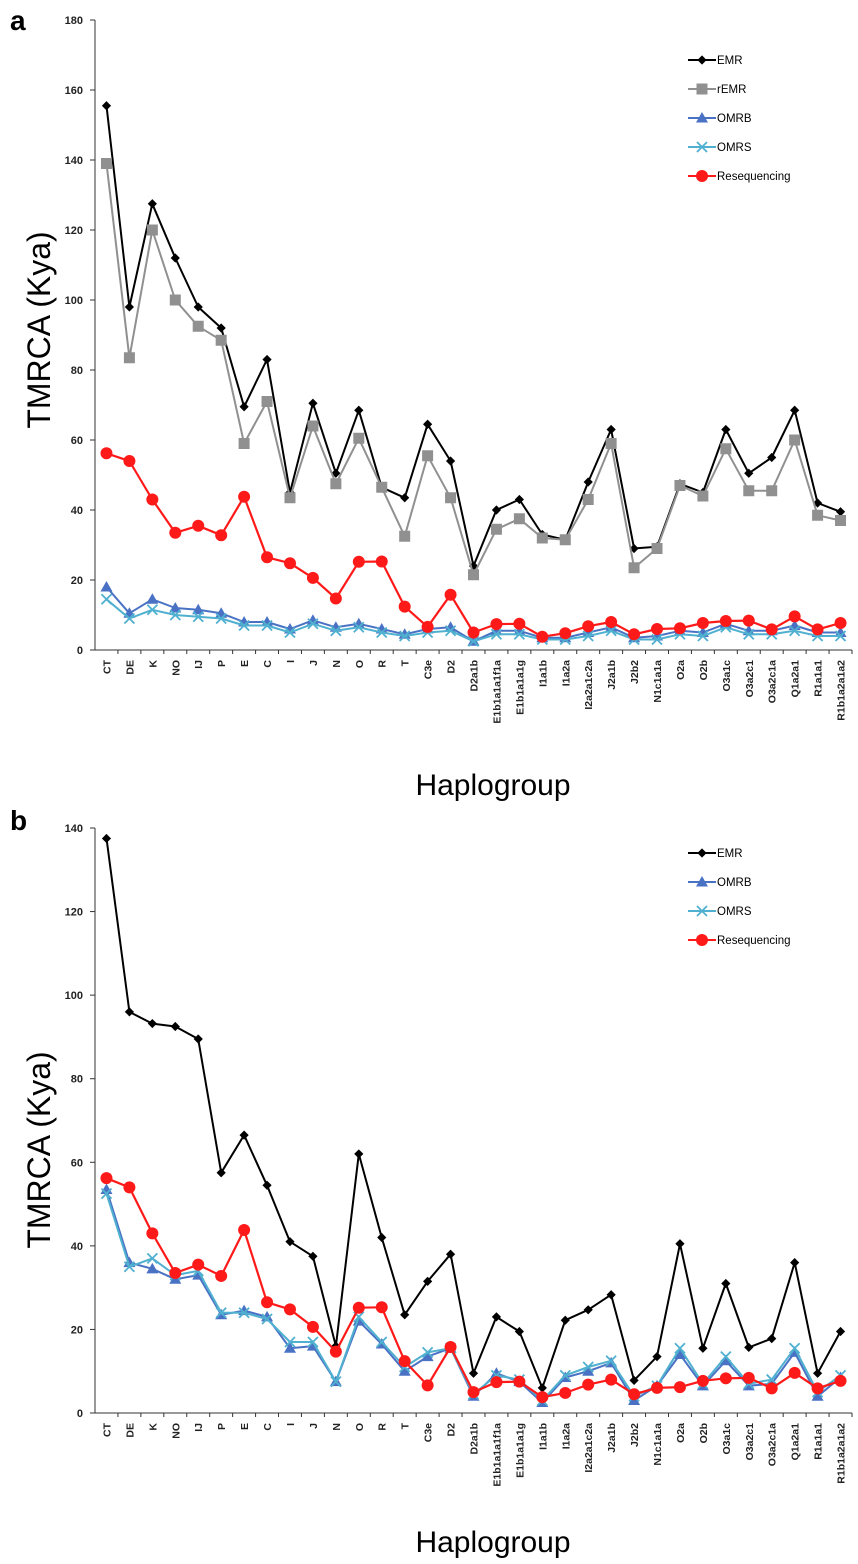  I want to click on panel-b-x-tick-label: O2a, so click(681, 1433).